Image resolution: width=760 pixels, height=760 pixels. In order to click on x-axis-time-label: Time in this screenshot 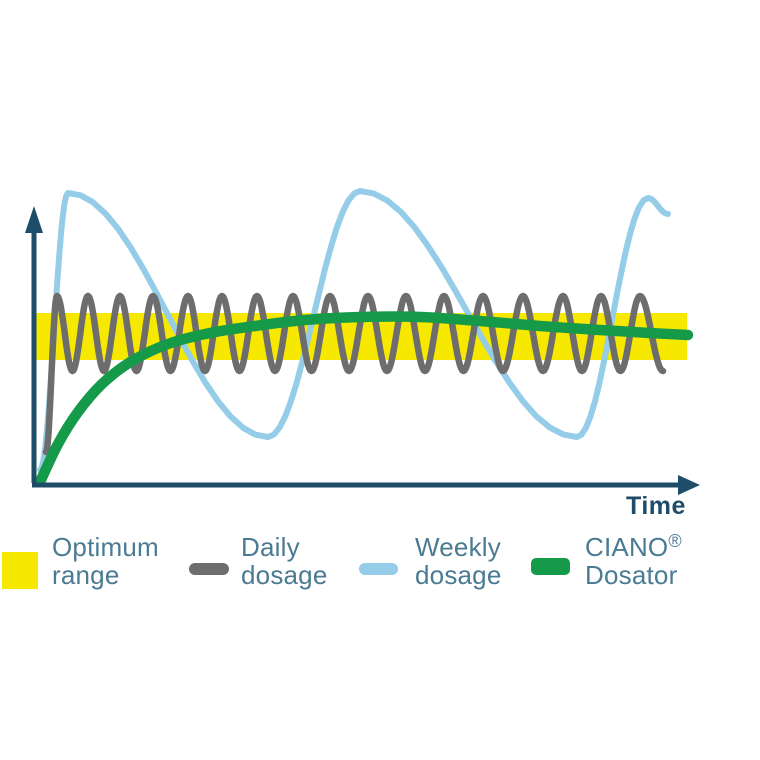, I will do `click(656, 506)`.